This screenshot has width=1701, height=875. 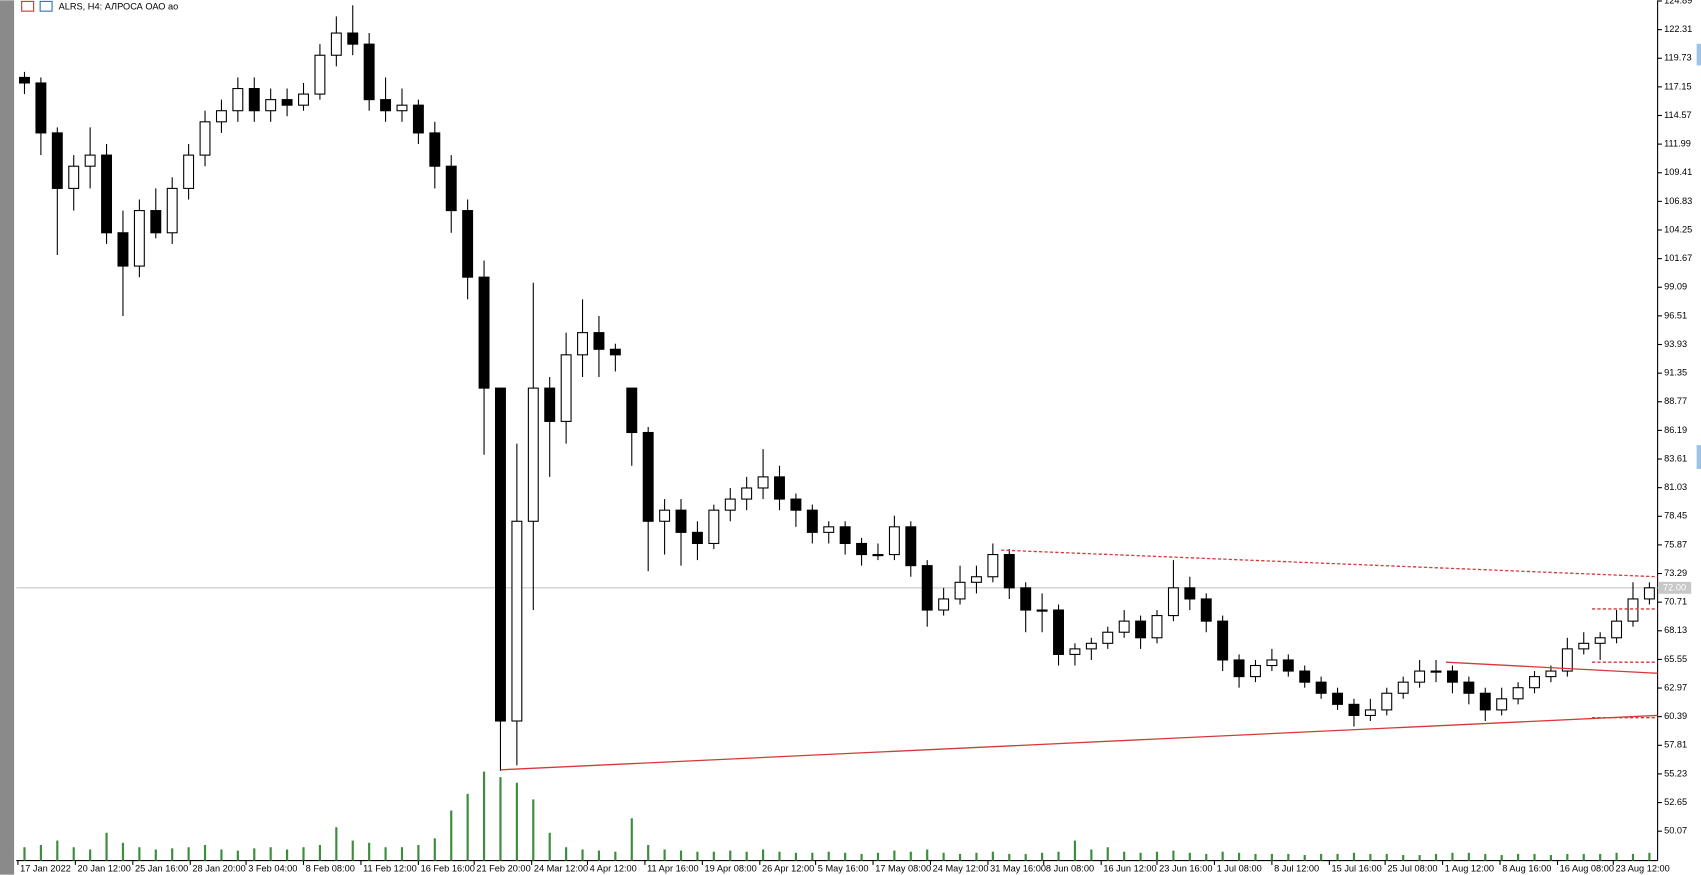 I want to click on x-tick-label: 16 Feb 16:00, so click(x=448, y=869).